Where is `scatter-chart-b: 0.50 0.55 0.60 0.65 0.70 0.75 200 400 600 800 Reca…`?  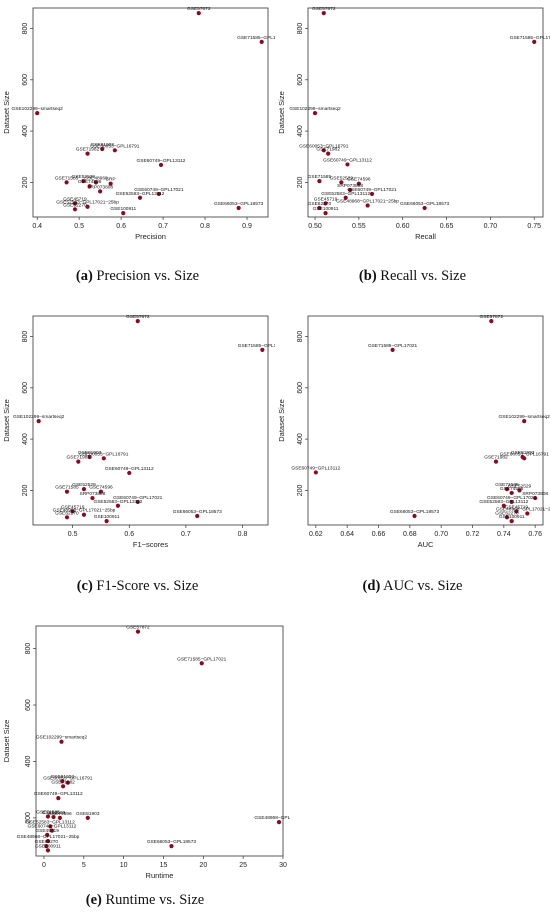 scatter-chart-b: 0.50 0.55 0.60 0.65 0.70 0.75 200 400 600 800 Reca… is located at coordinates (413, 123).